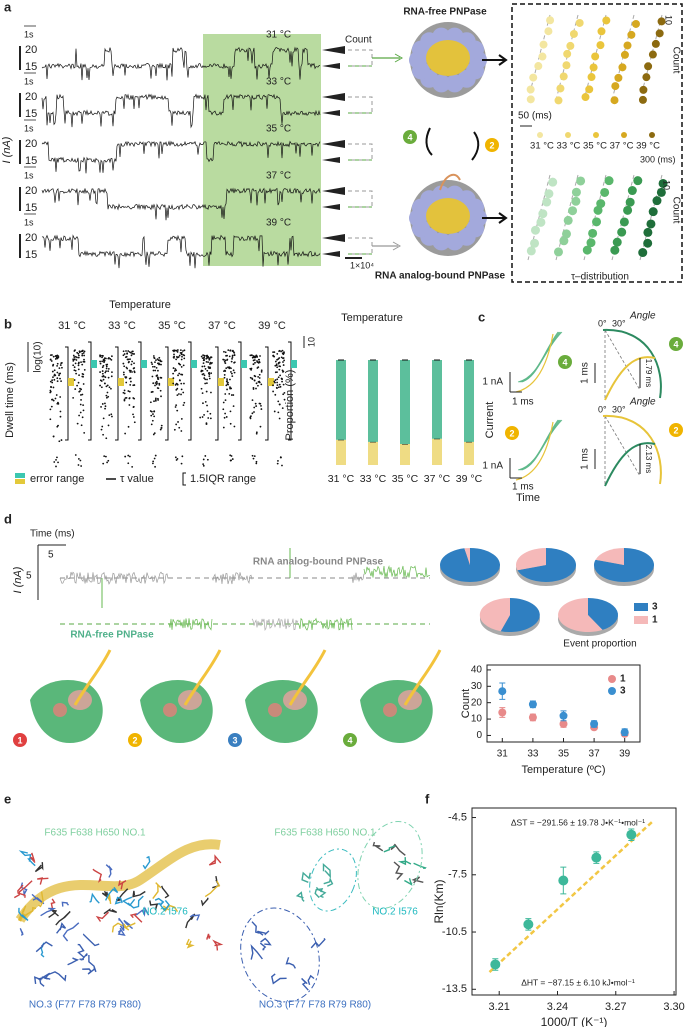 The image size is (685, 1027). I want to click on y-tick-label: -4.5, so click(457, 817).